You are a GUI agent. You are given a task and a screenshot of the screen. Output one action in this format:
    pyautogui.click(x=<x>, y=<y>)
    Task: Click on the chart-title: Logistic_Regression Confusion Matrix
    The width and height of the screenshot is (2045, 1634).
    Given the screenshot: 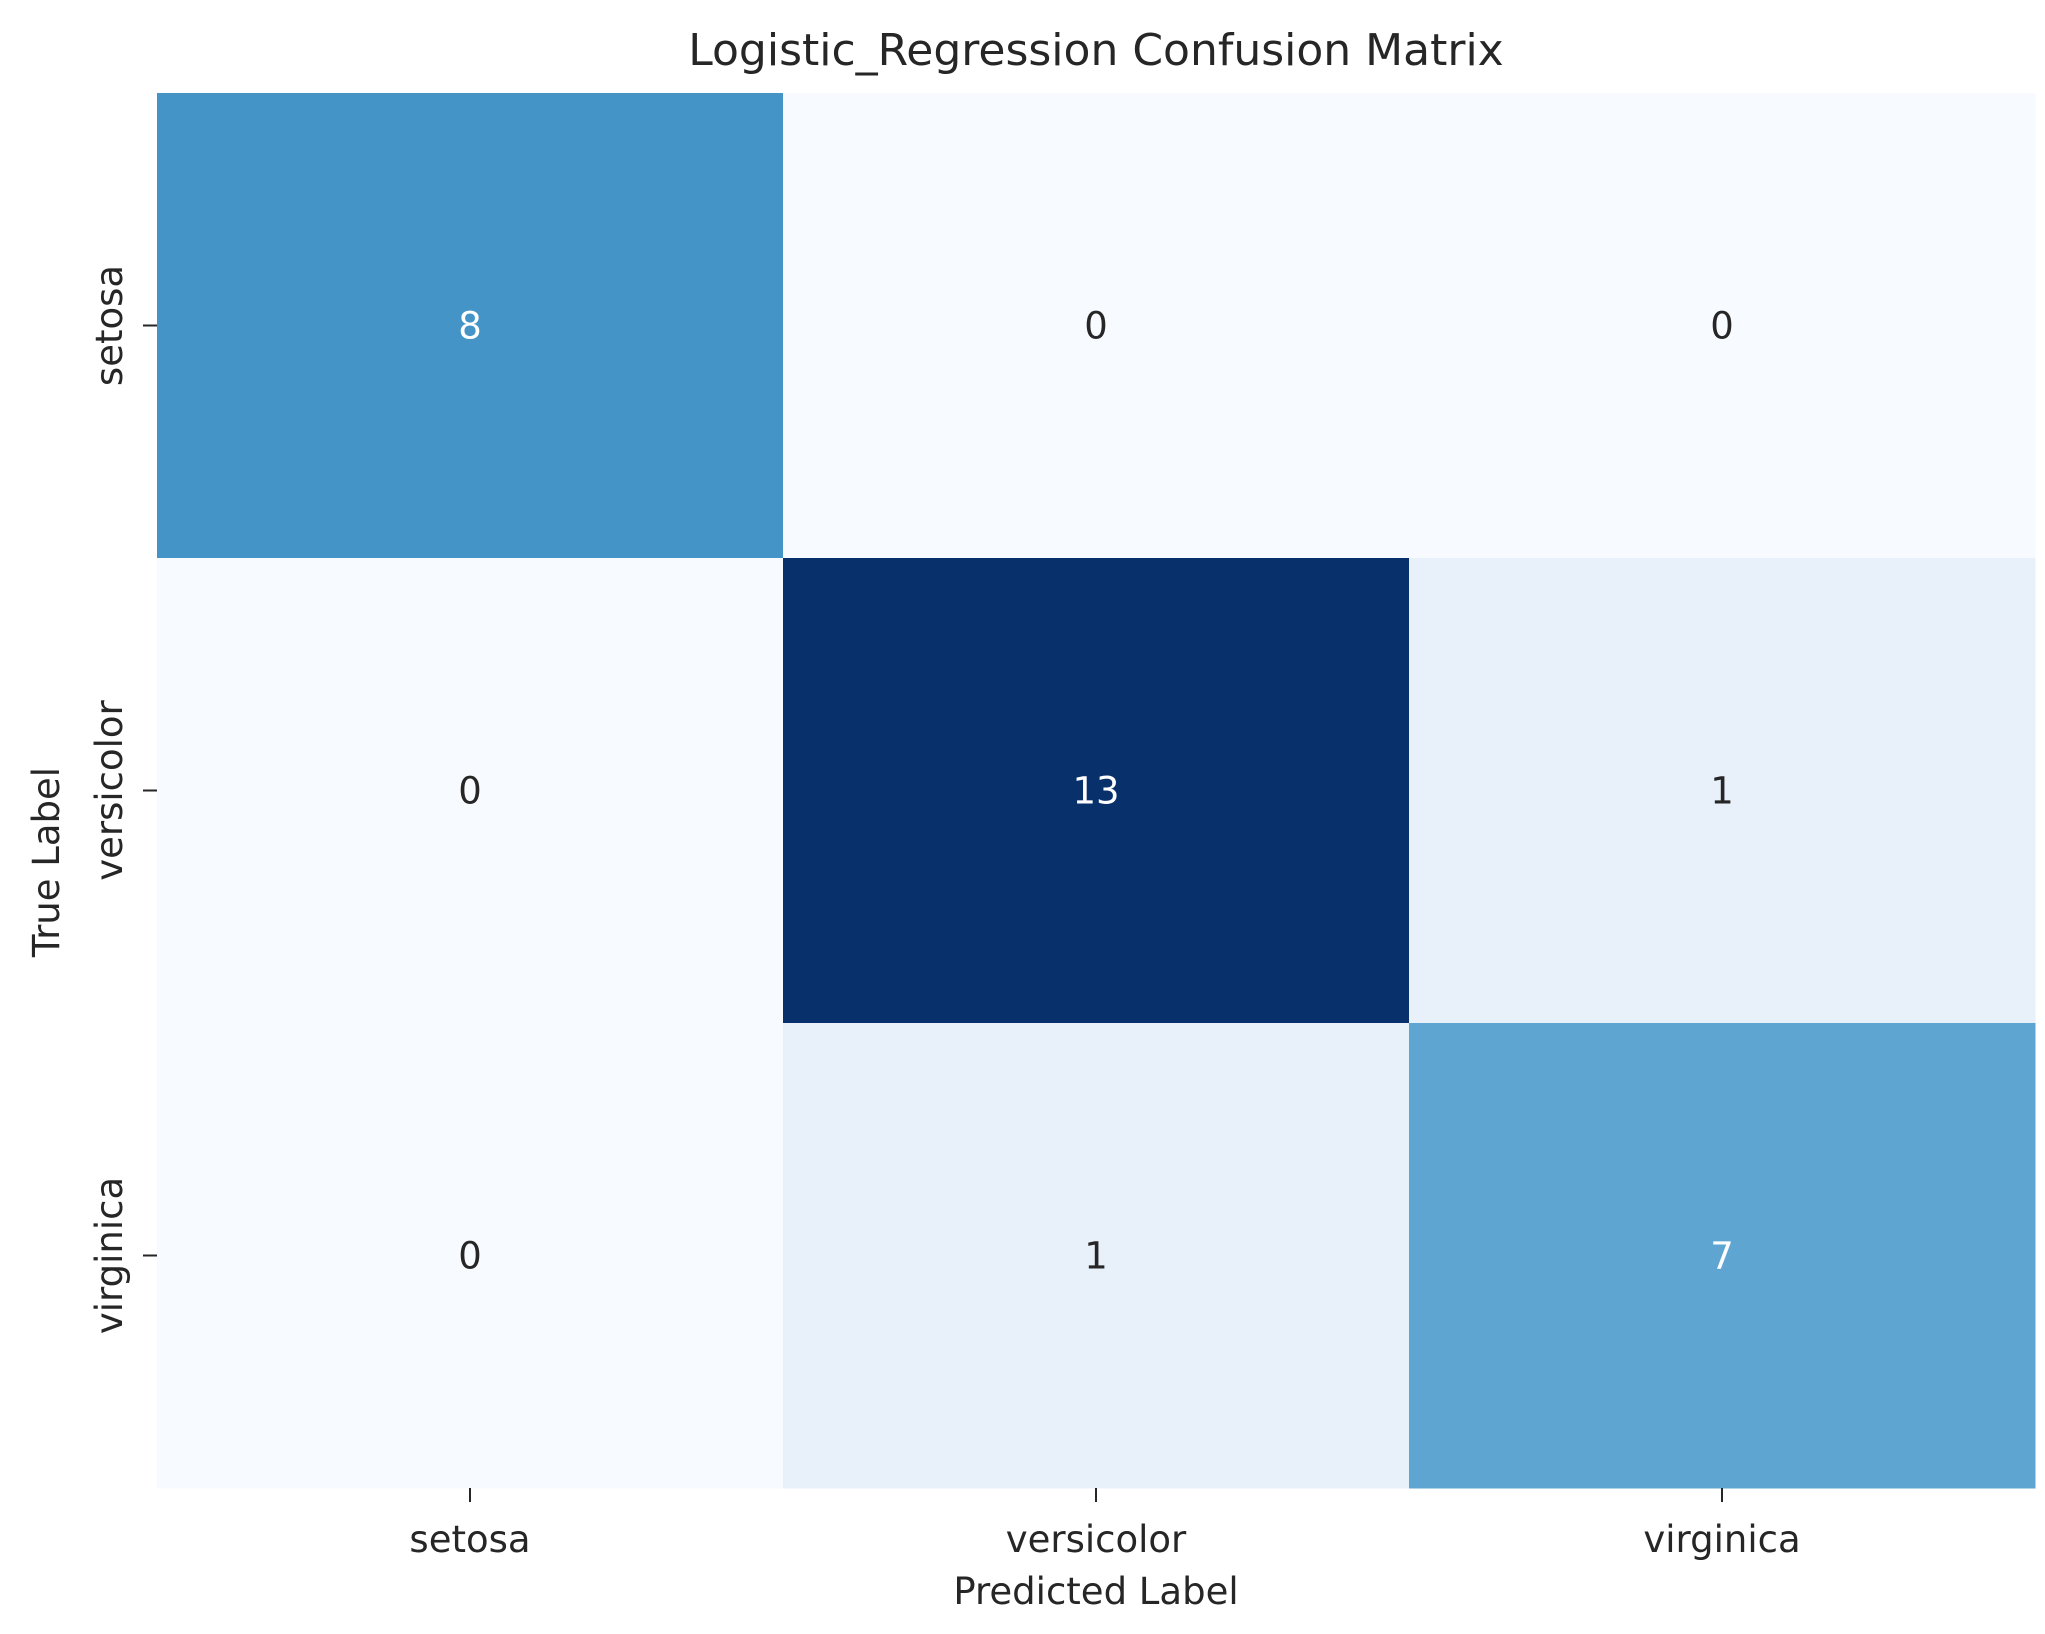 What is the action you would take?
    pyautogui.click(x=1095, y=50)
    